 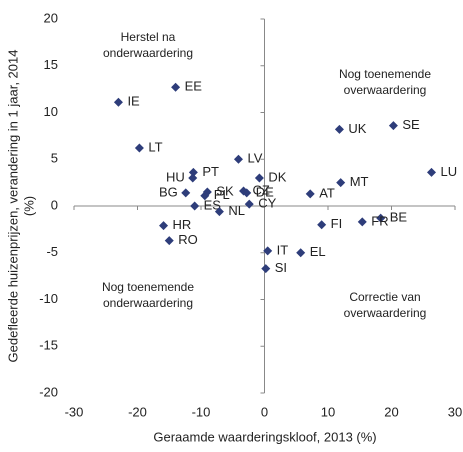 I want to click on x-tick-label: 30, so click(x=455, y=411).